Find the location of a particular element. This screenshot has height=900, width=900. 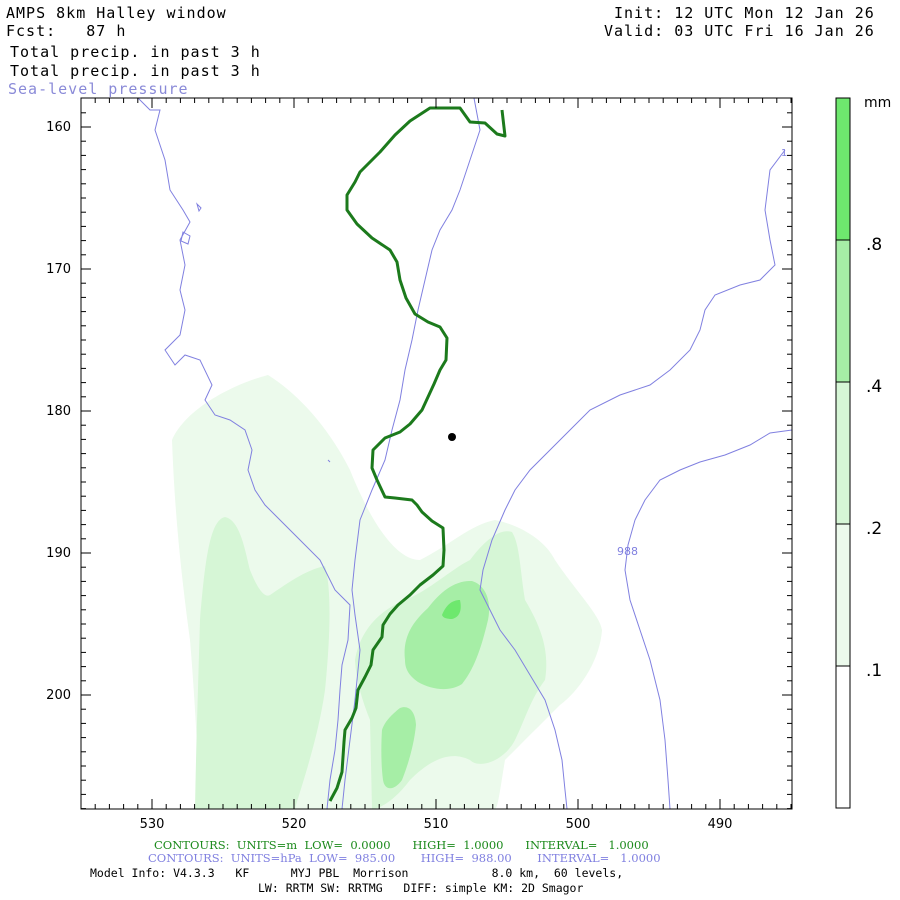

precip-area-strong-center is located at coordinates (447, 635).